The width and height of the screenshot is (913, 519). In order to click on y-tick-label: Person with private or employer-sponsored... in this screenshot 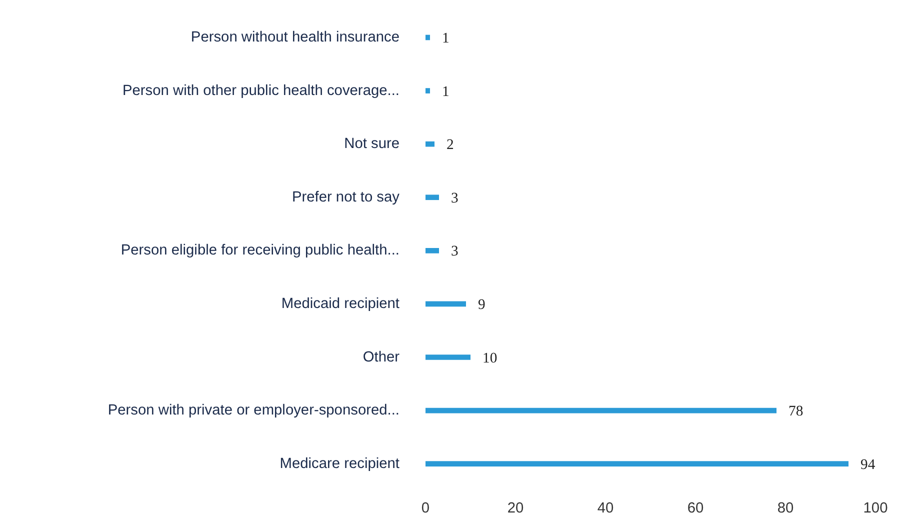, I will do `click(254, 410)`.